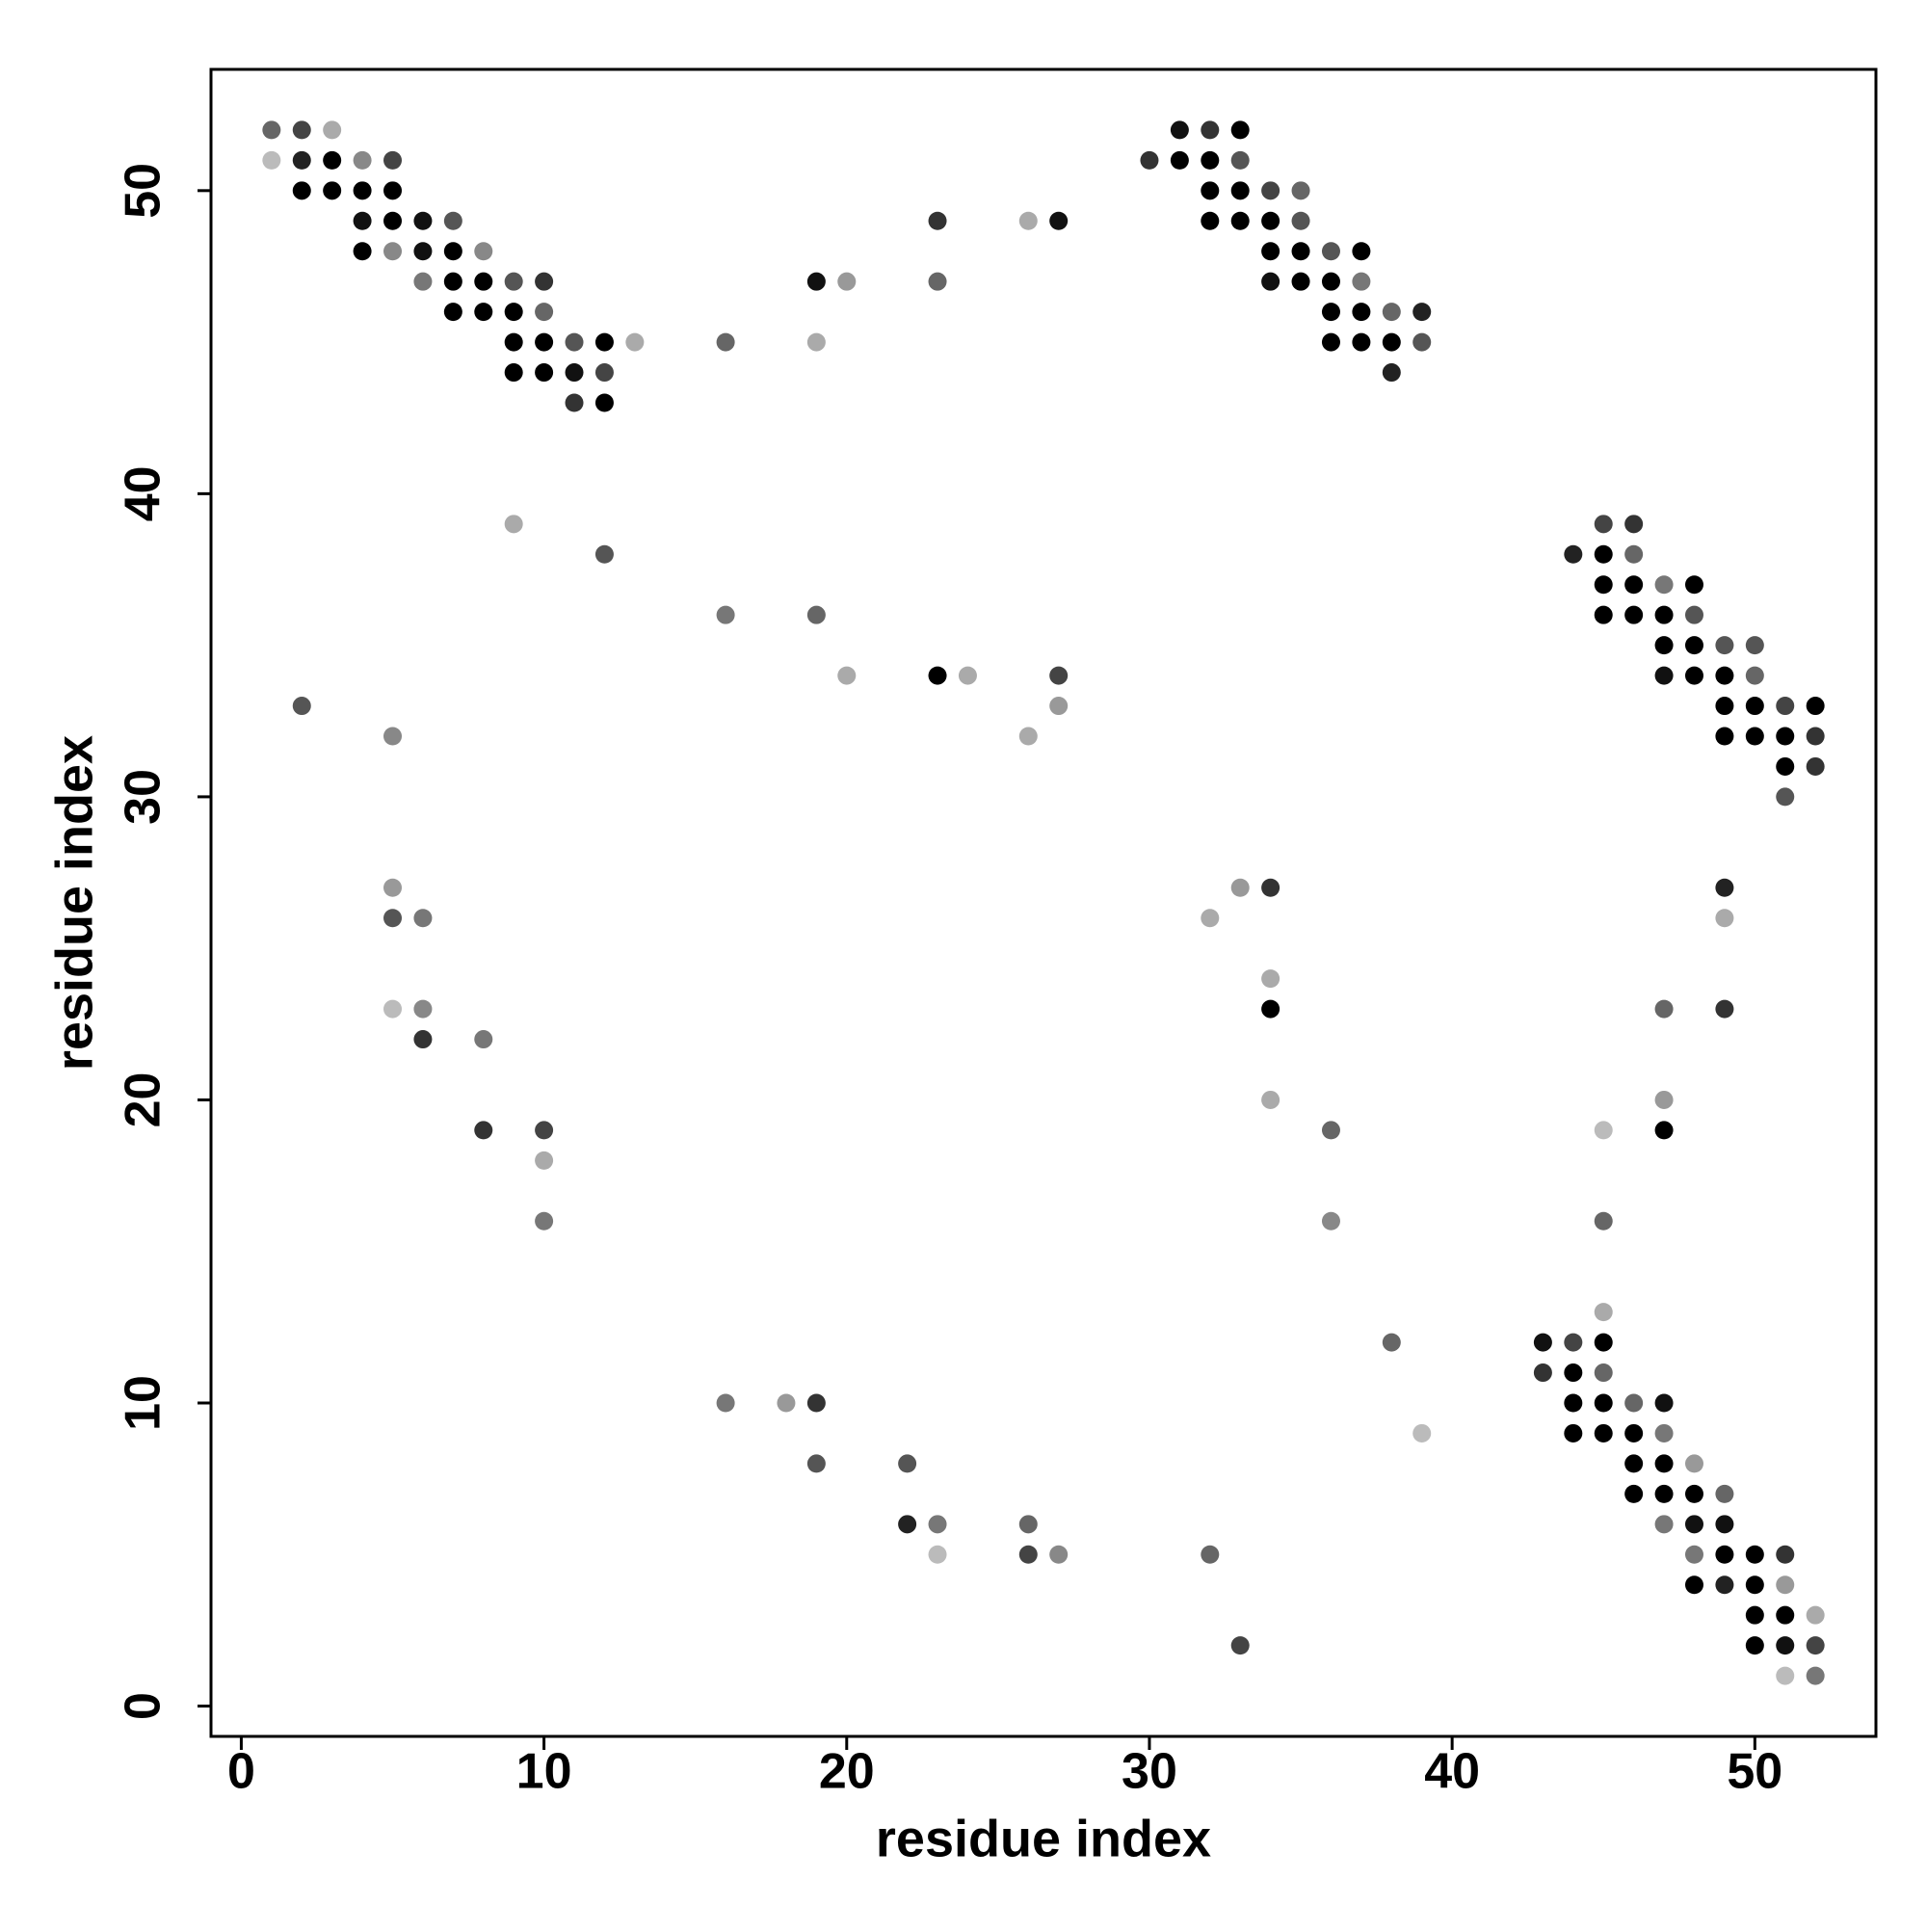 Image resolution: width=1927 pixels, height=1932 pixels. I want to click on y-axis-title: residue index, so click(74, 903).